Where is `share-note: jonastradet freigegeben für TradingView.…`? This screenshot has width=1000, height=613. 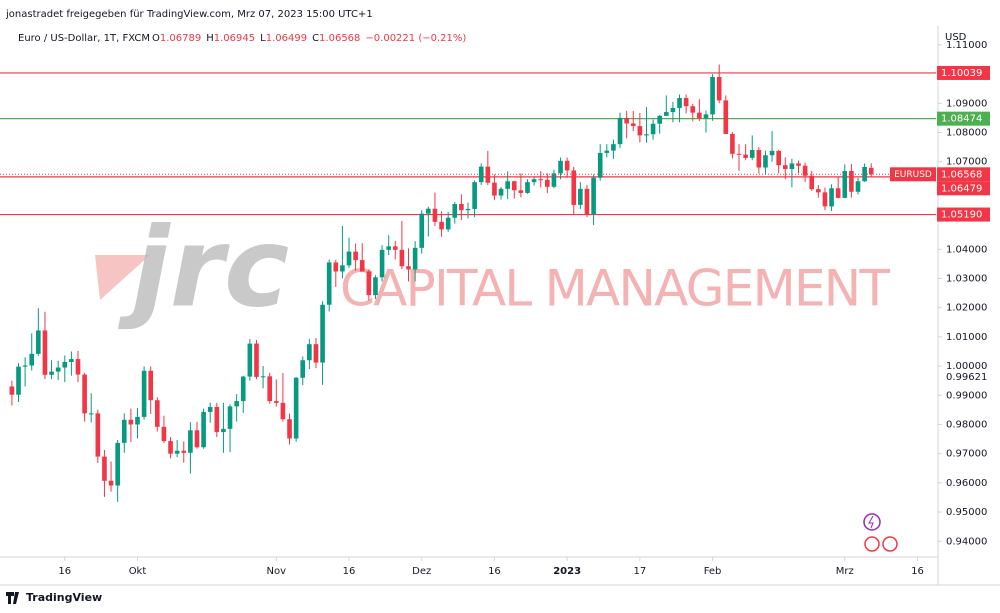
share-note: jonastradet freigegeben für TradingView.… is located at coordinates (189, 14).